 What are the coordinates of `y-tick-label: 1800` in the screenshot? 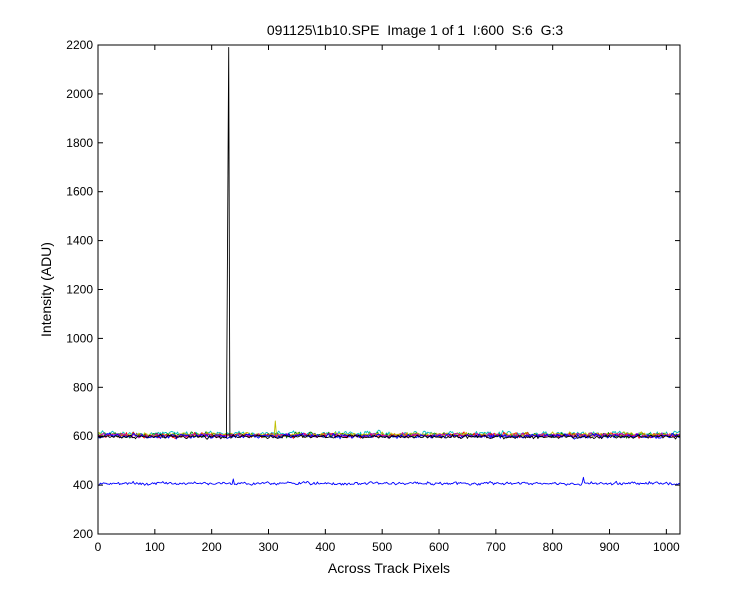 It's located at (79, 143).